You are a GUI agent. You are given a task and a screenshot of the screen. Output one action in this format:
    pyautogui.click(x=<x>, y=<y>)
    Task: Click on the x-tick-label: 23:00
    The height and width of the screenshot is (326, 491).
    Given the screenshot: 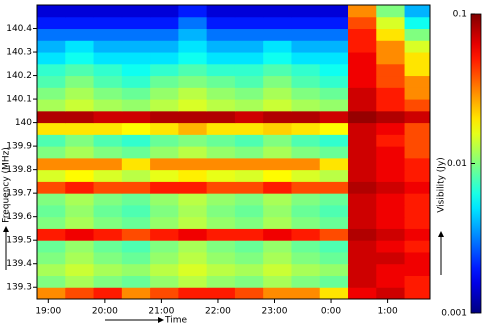 What is the action you would take?
    pyautogui.click(x=275, y=312)
    